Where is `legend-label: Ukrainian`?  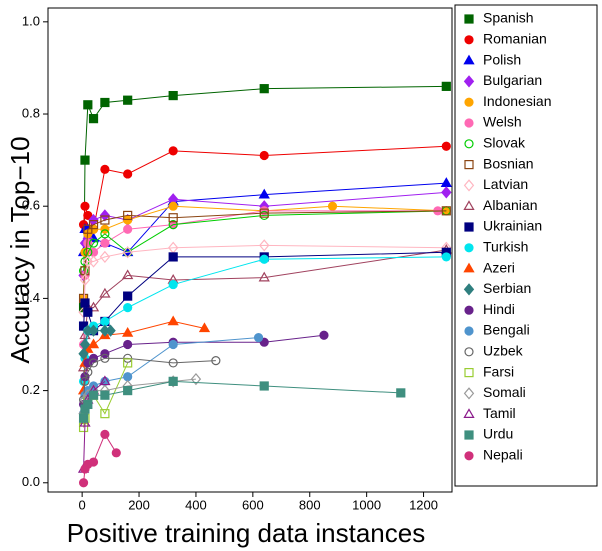
legend-label: Ukrainian is located at coordinates (512, 226).